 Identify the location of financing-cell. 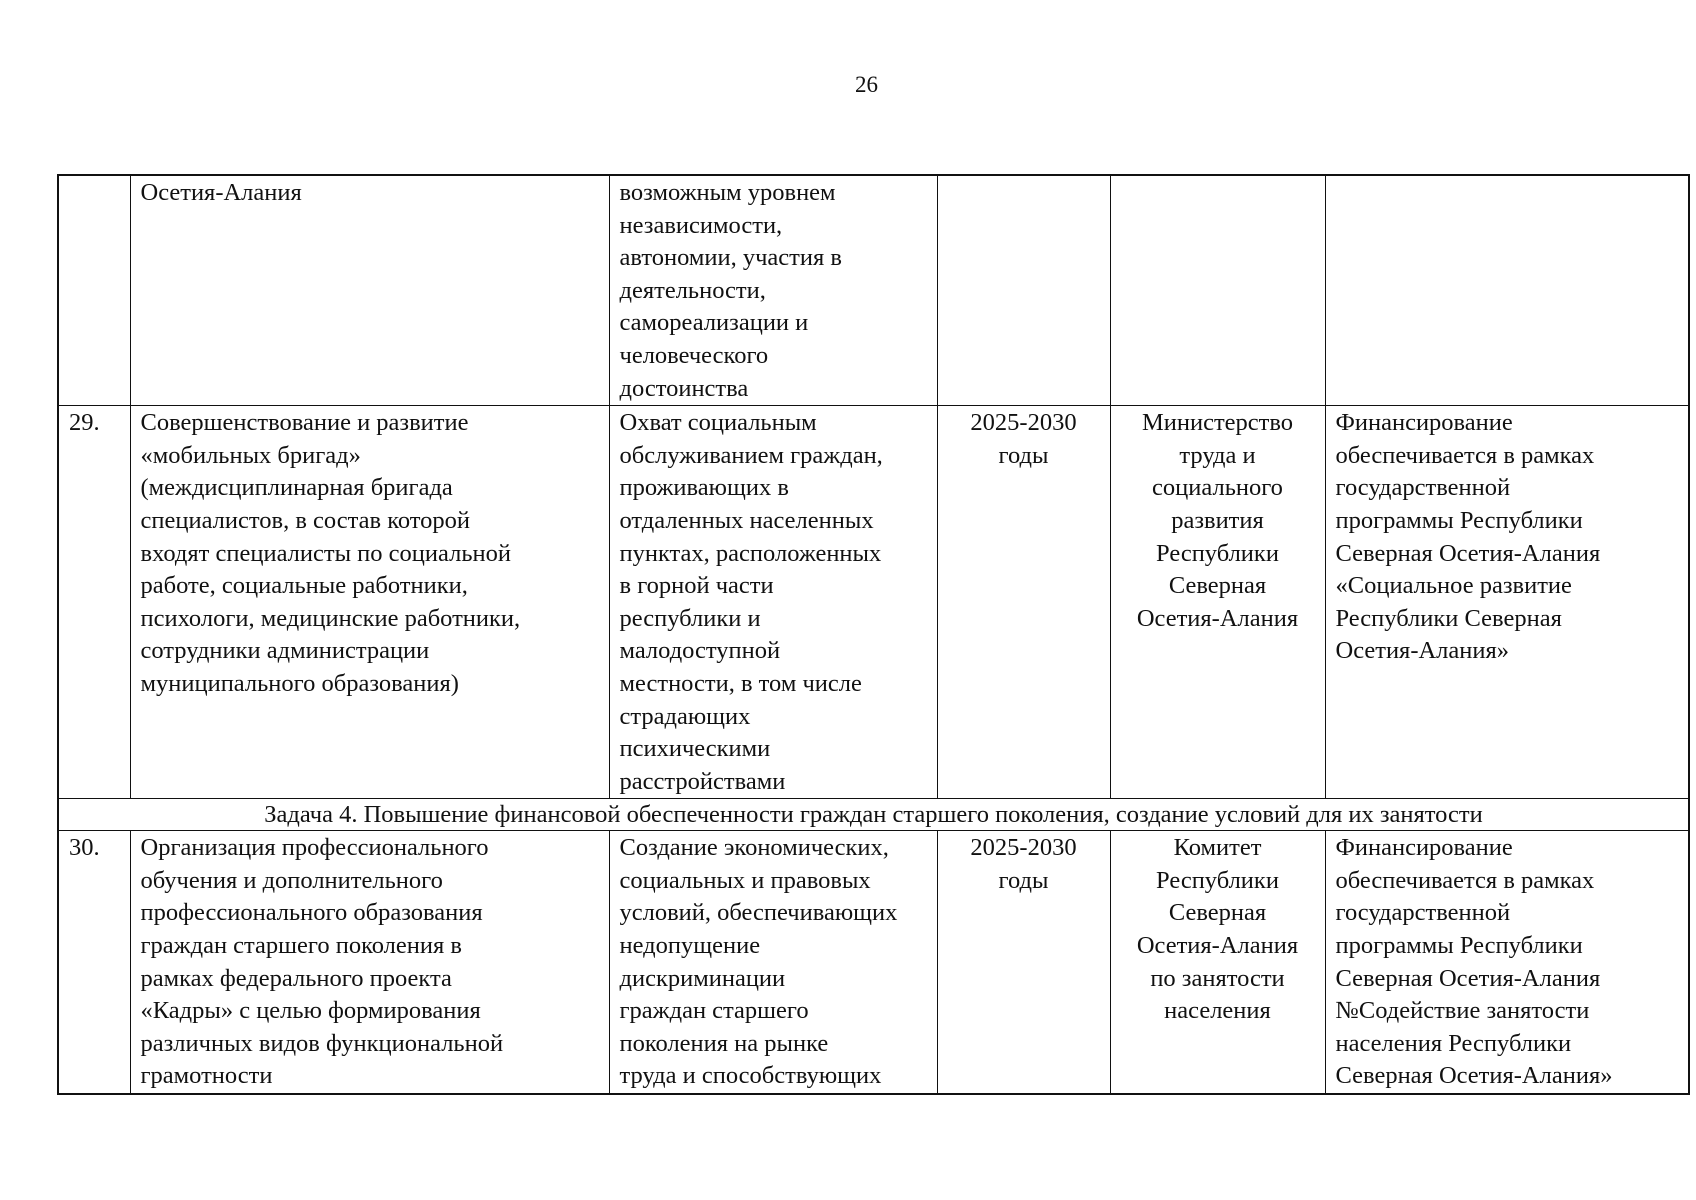
(1507, 290).